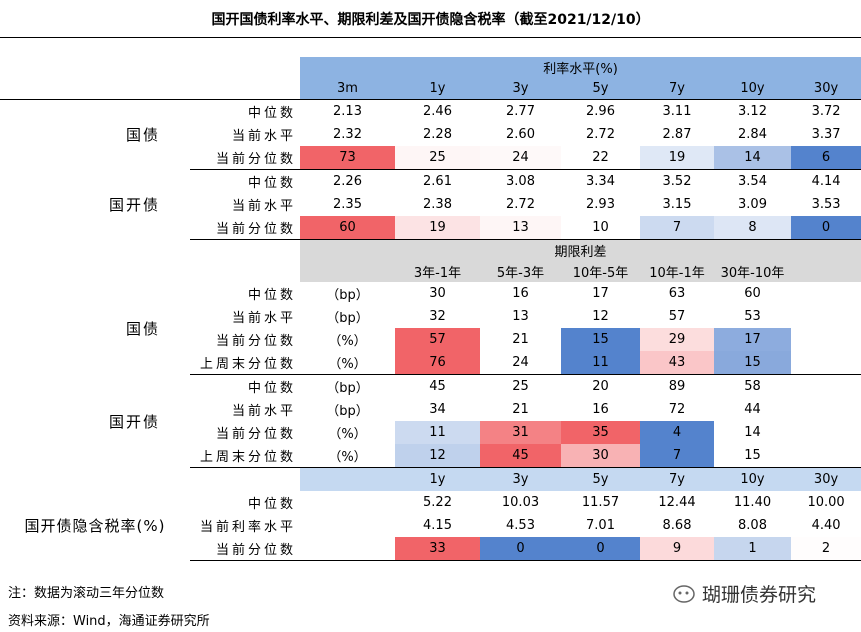  I want to click on cell: 29, so click(677, 339).